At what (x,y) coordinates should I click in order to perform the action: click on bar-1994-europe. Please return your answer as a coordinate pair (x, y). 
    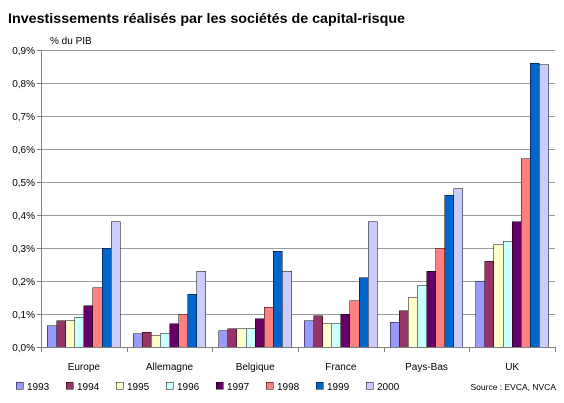
    Looking at the image, I should click on (61, 334).